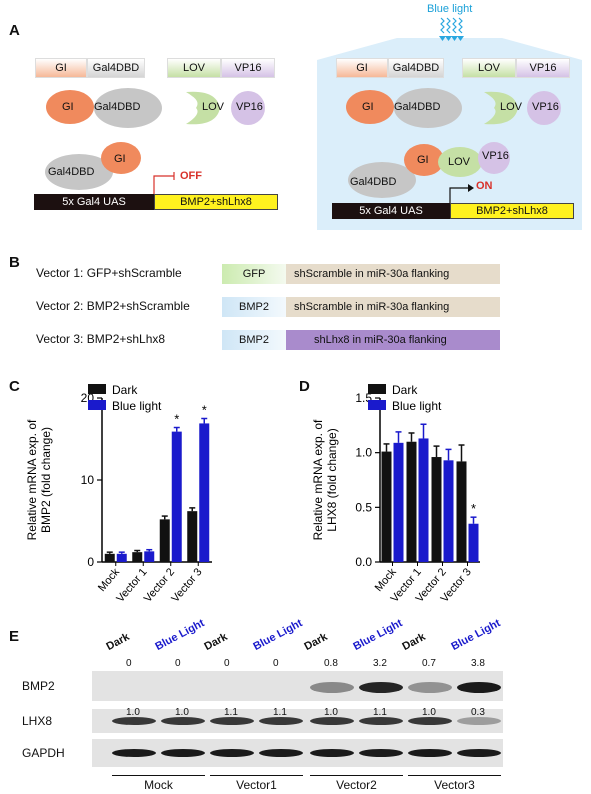 The height and width of the screenshot is (794, 591). What do you see at coordinates (191, 176) in the screenshot?
I see `off-label: OFF` at bounding box center [191, 176].